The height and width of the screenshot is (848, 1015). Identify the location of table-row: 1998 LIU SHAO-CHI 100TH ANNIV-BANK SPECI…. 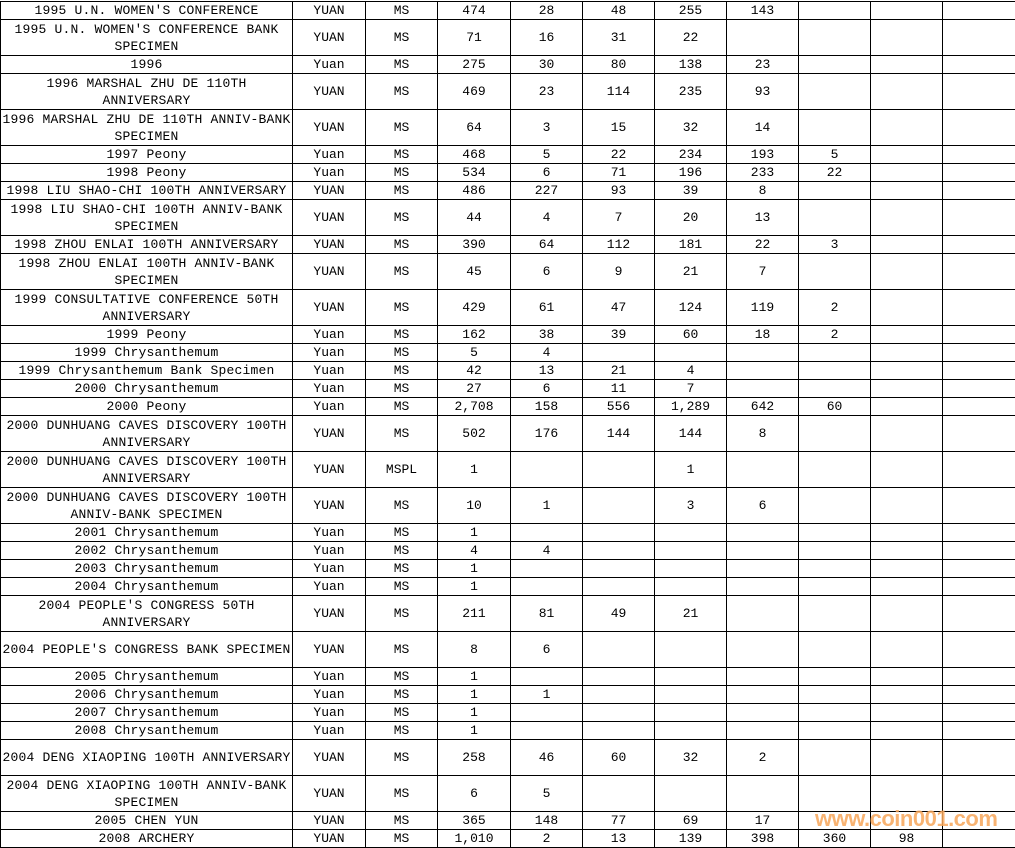
(507, 217).